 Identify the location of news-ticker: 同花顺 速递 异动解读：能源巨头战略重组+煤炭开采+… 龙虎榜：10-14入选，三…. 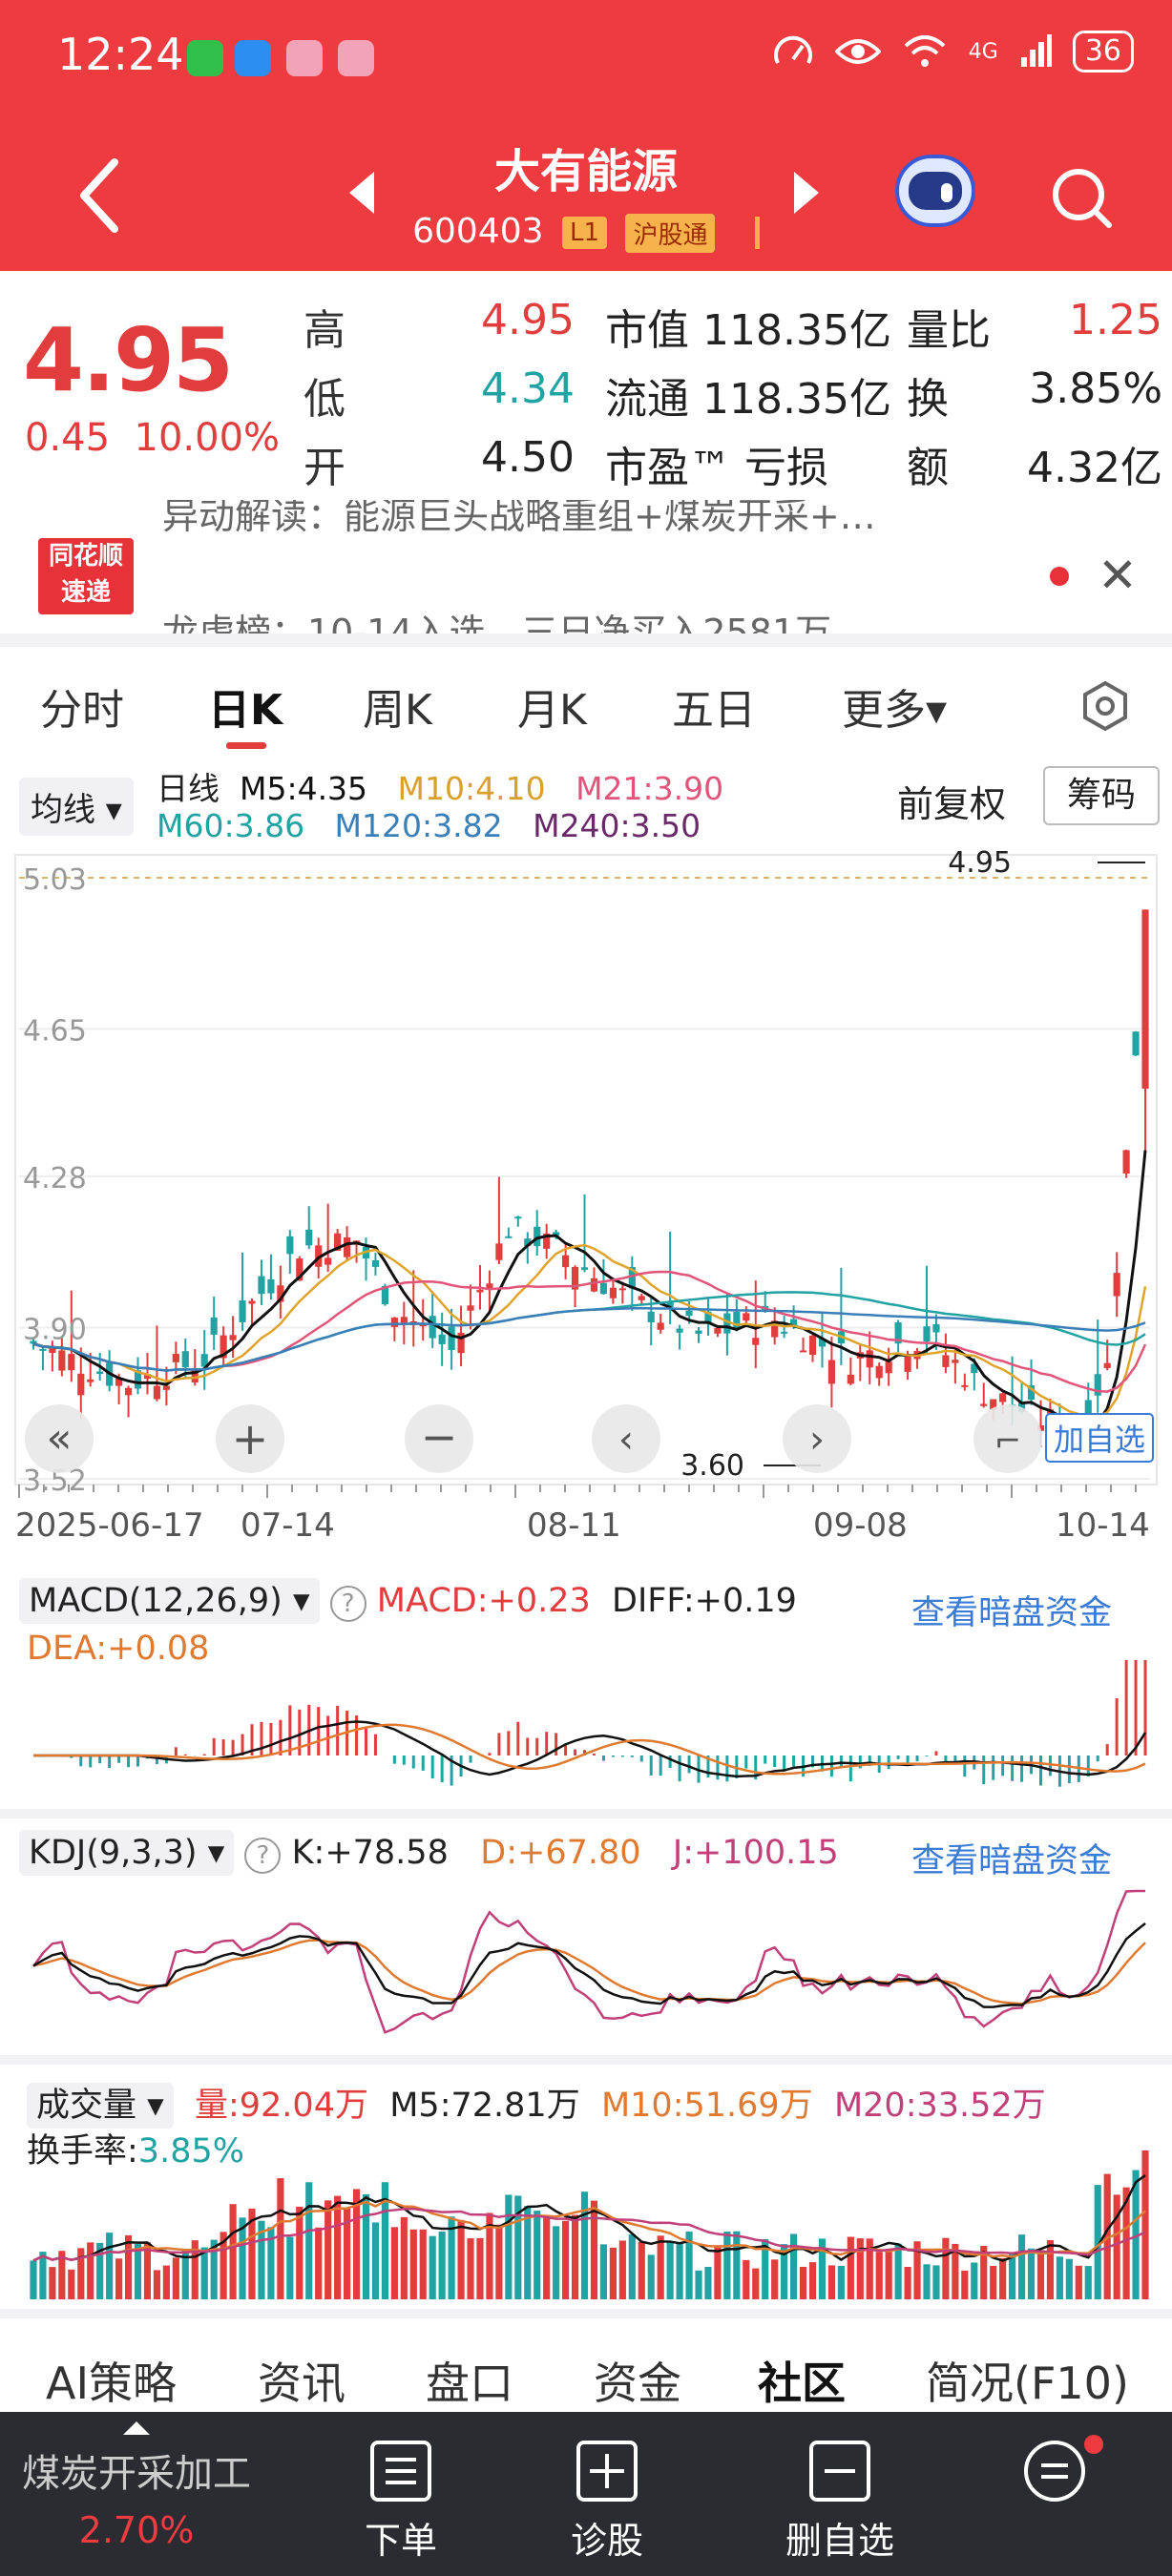
(586, 567).